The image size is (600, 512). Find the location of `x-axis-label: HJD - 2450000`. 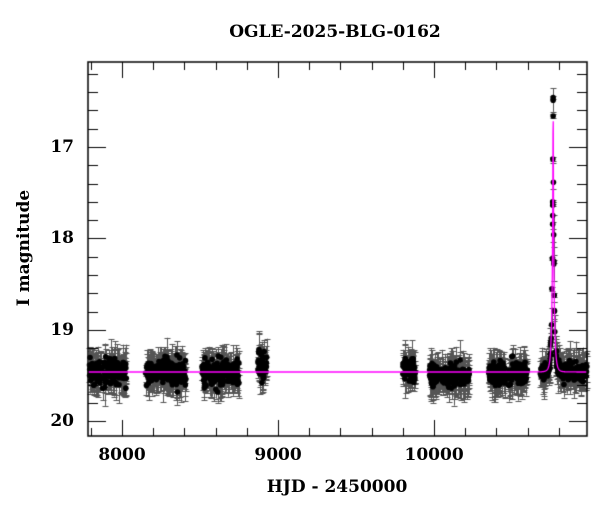

x-axis-label: HJD - 2450000 is located at coordinates (337, 487).